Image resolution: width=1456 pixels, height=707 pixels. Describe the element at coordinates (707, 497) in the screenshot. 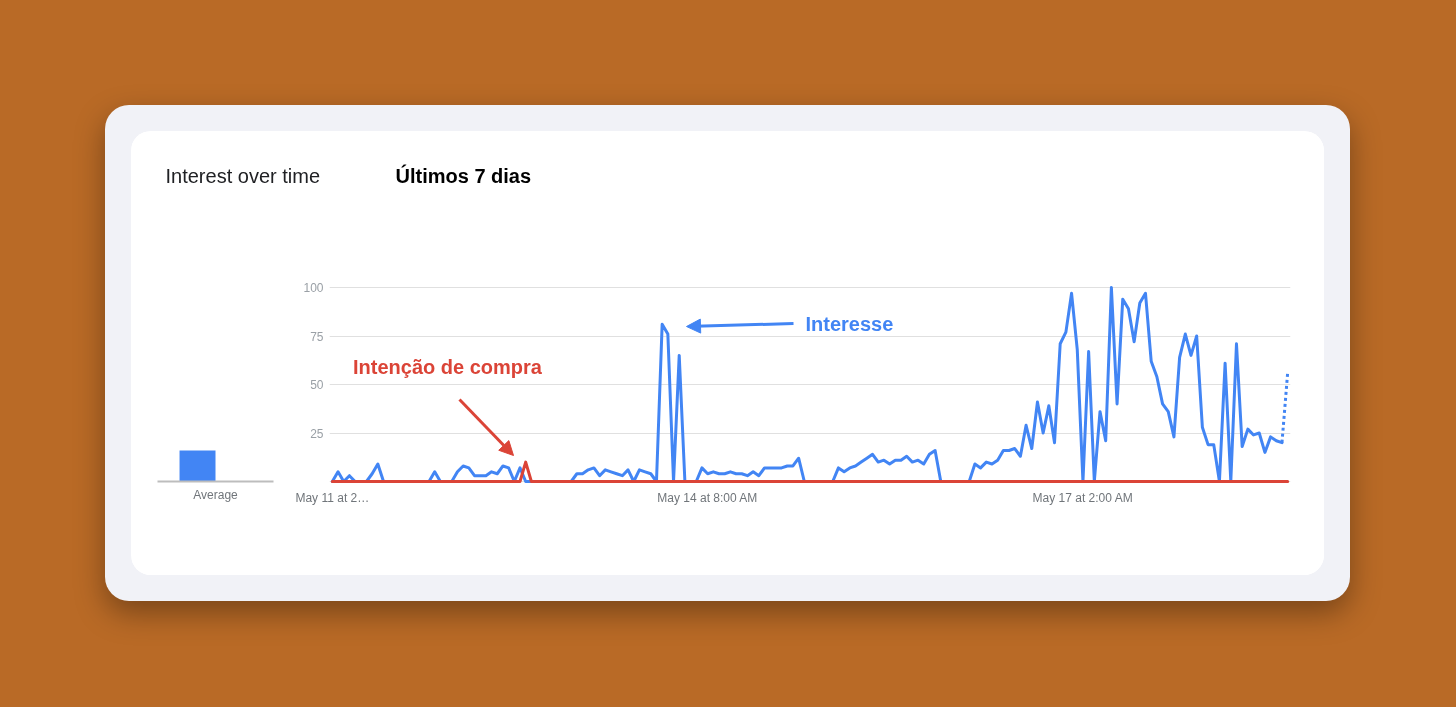

I see `x-tick-label: May 14 at 8:00 AM` at that location.